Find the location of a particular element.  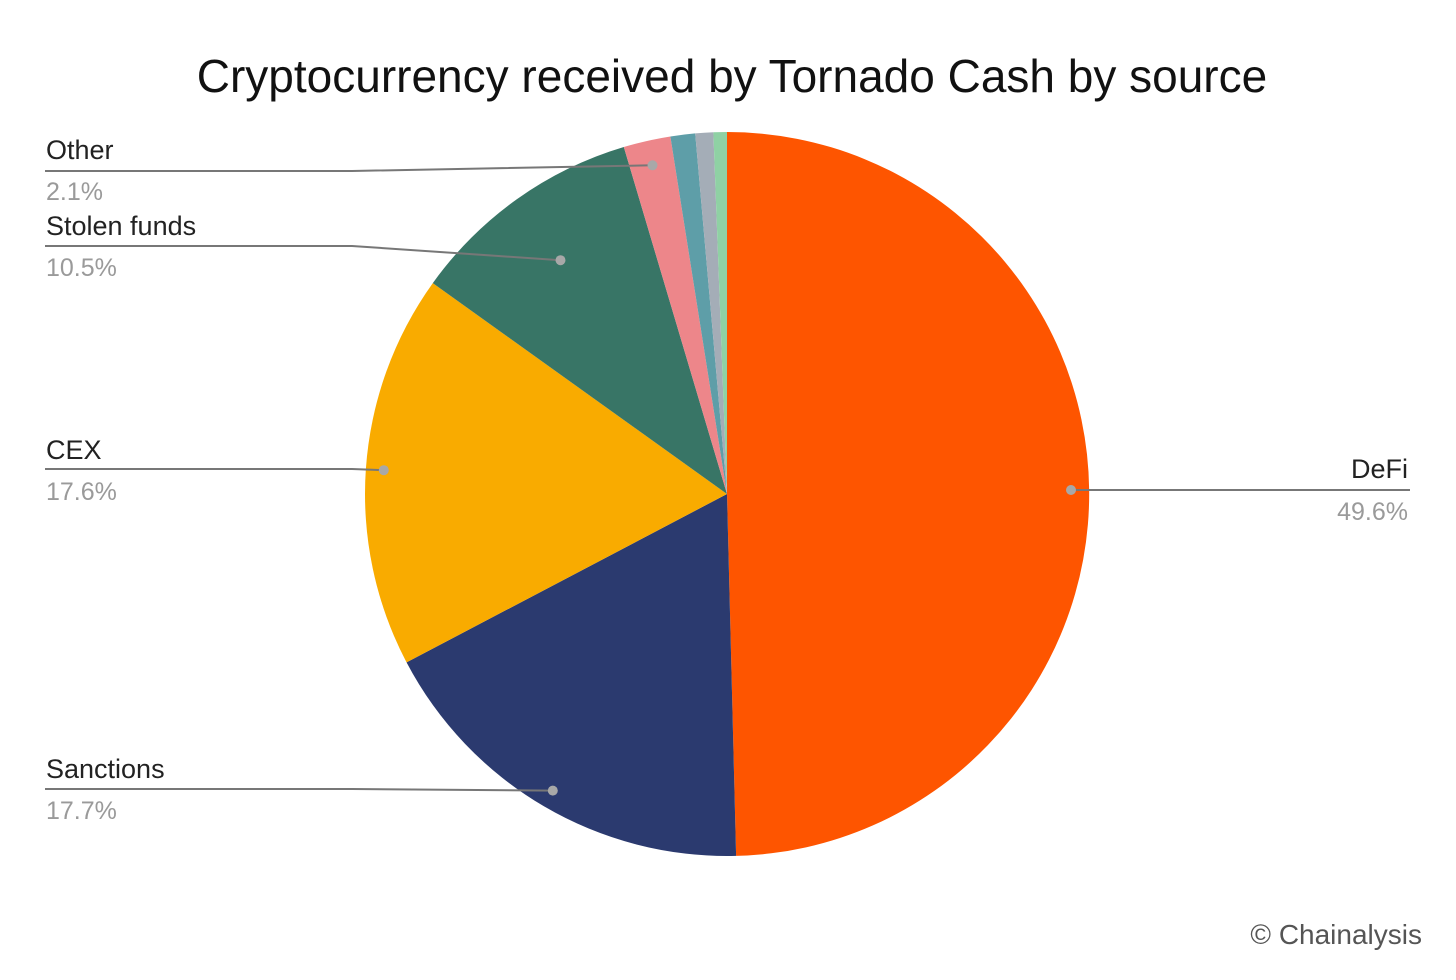

slice-percent-cex: 17.6% is located at coordinates (81, 492).